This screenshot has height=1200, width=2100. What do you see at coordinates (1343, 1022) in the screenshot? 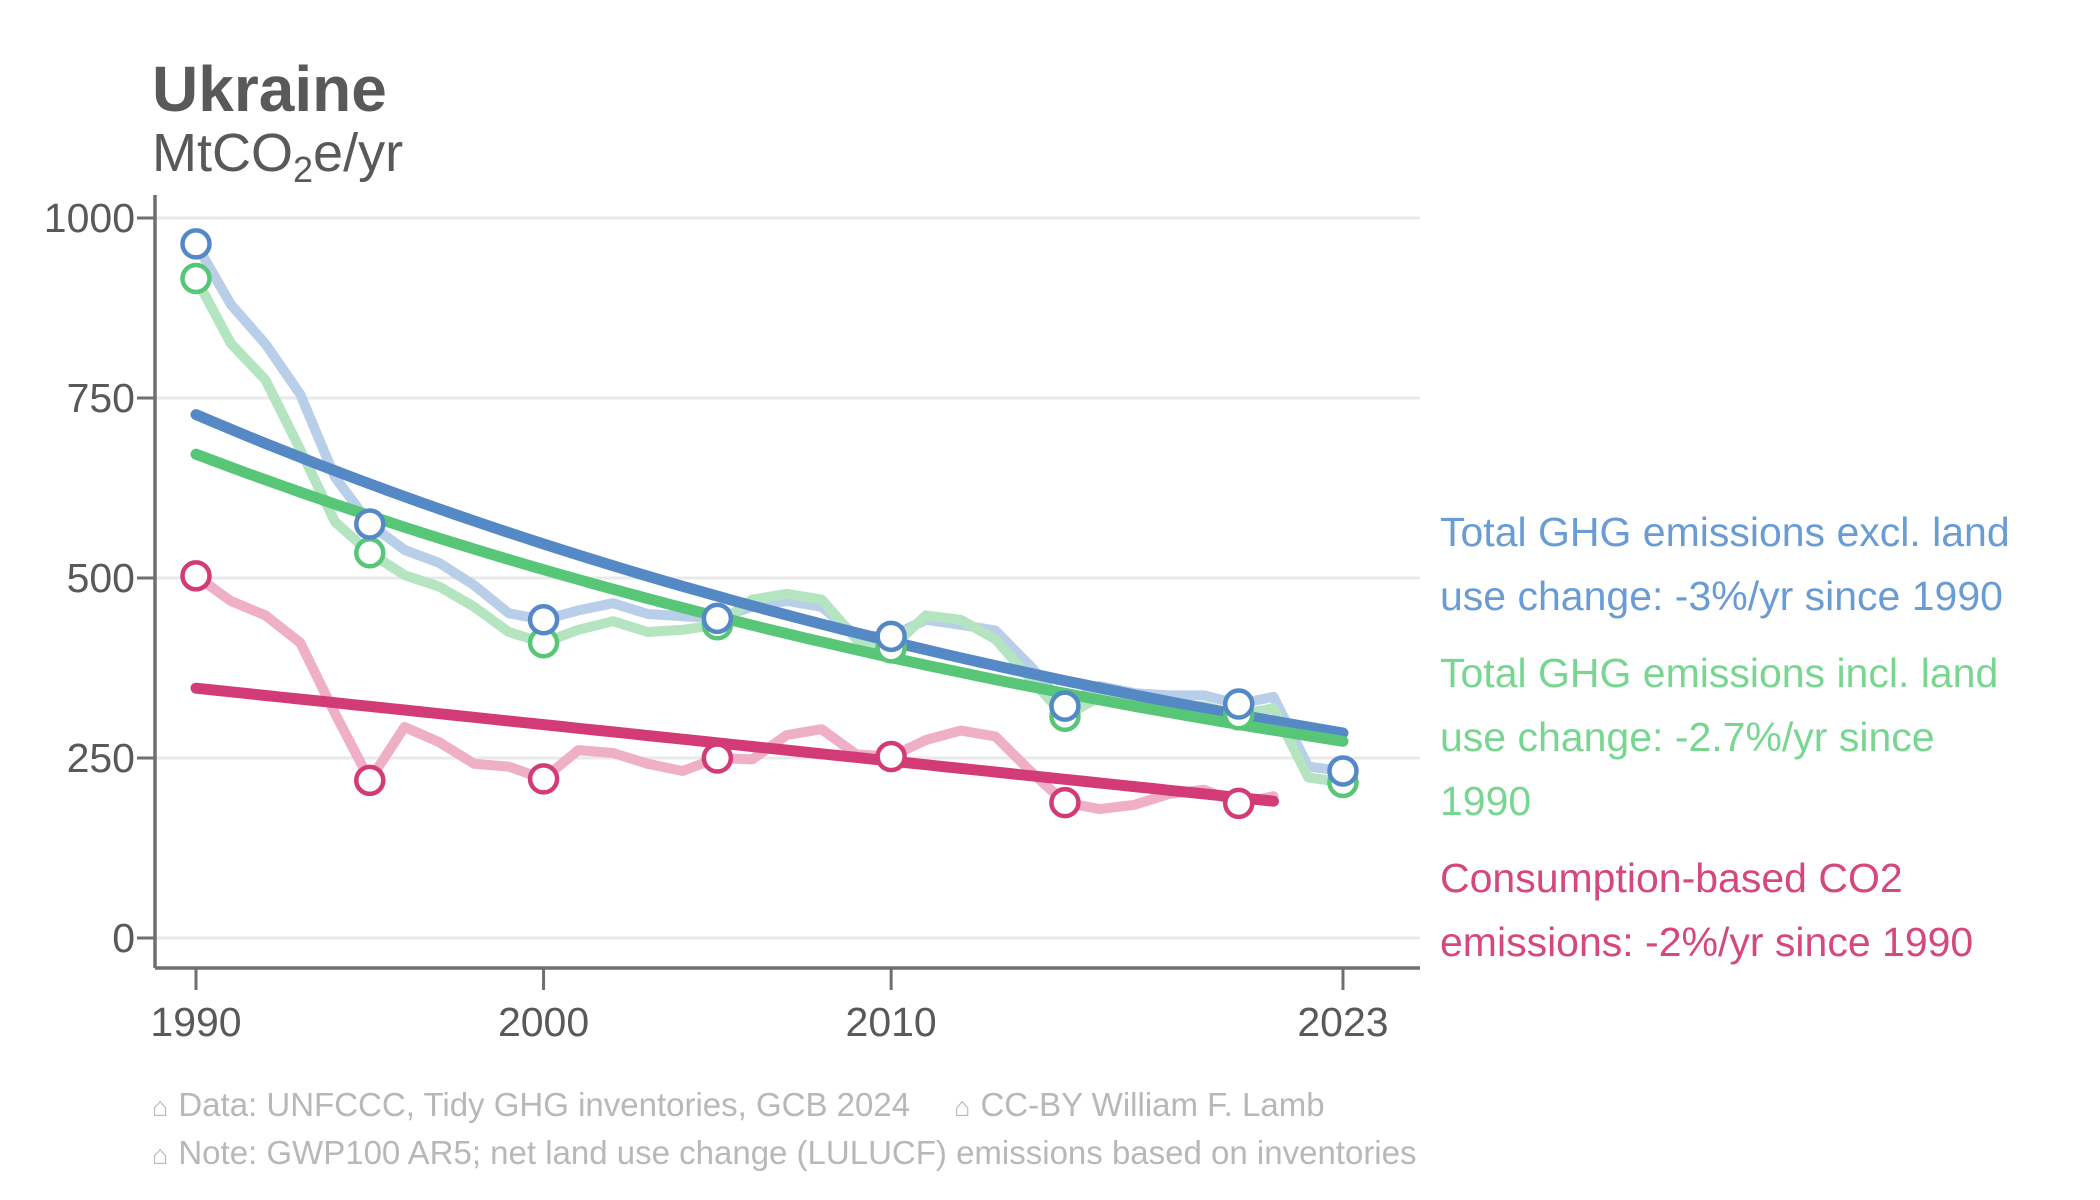
I see `x-tick-label-2023: 2023` at bounding box center [1343, 1022].